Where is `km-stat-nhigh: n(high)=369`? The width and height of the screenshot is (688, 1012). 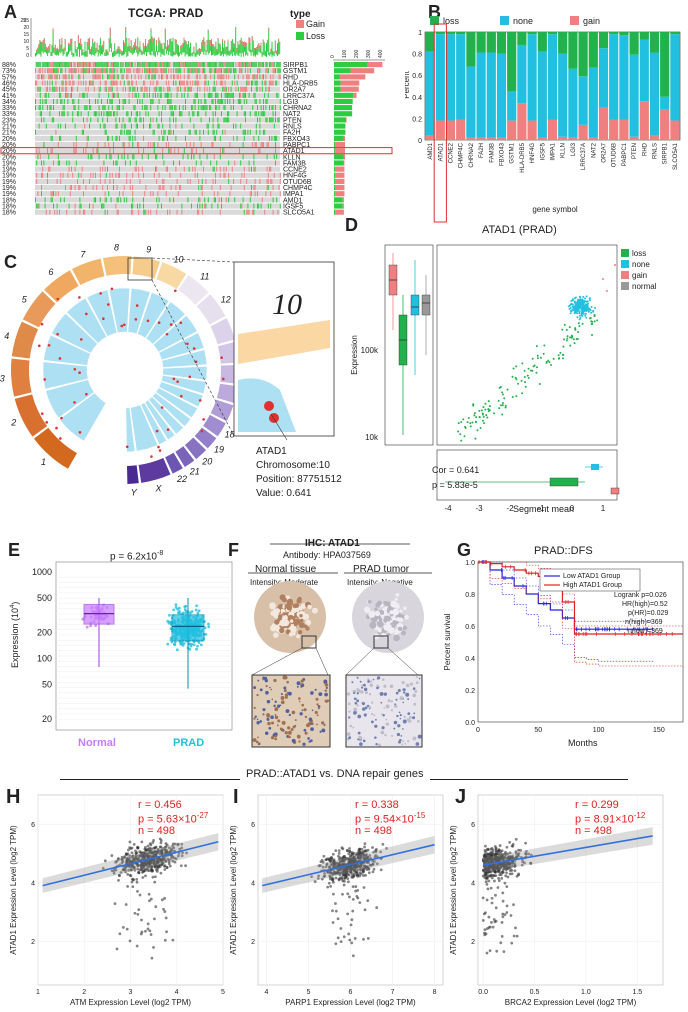
km-stat-nhigh: n(high)=369 is located at coordinates (644, 622).